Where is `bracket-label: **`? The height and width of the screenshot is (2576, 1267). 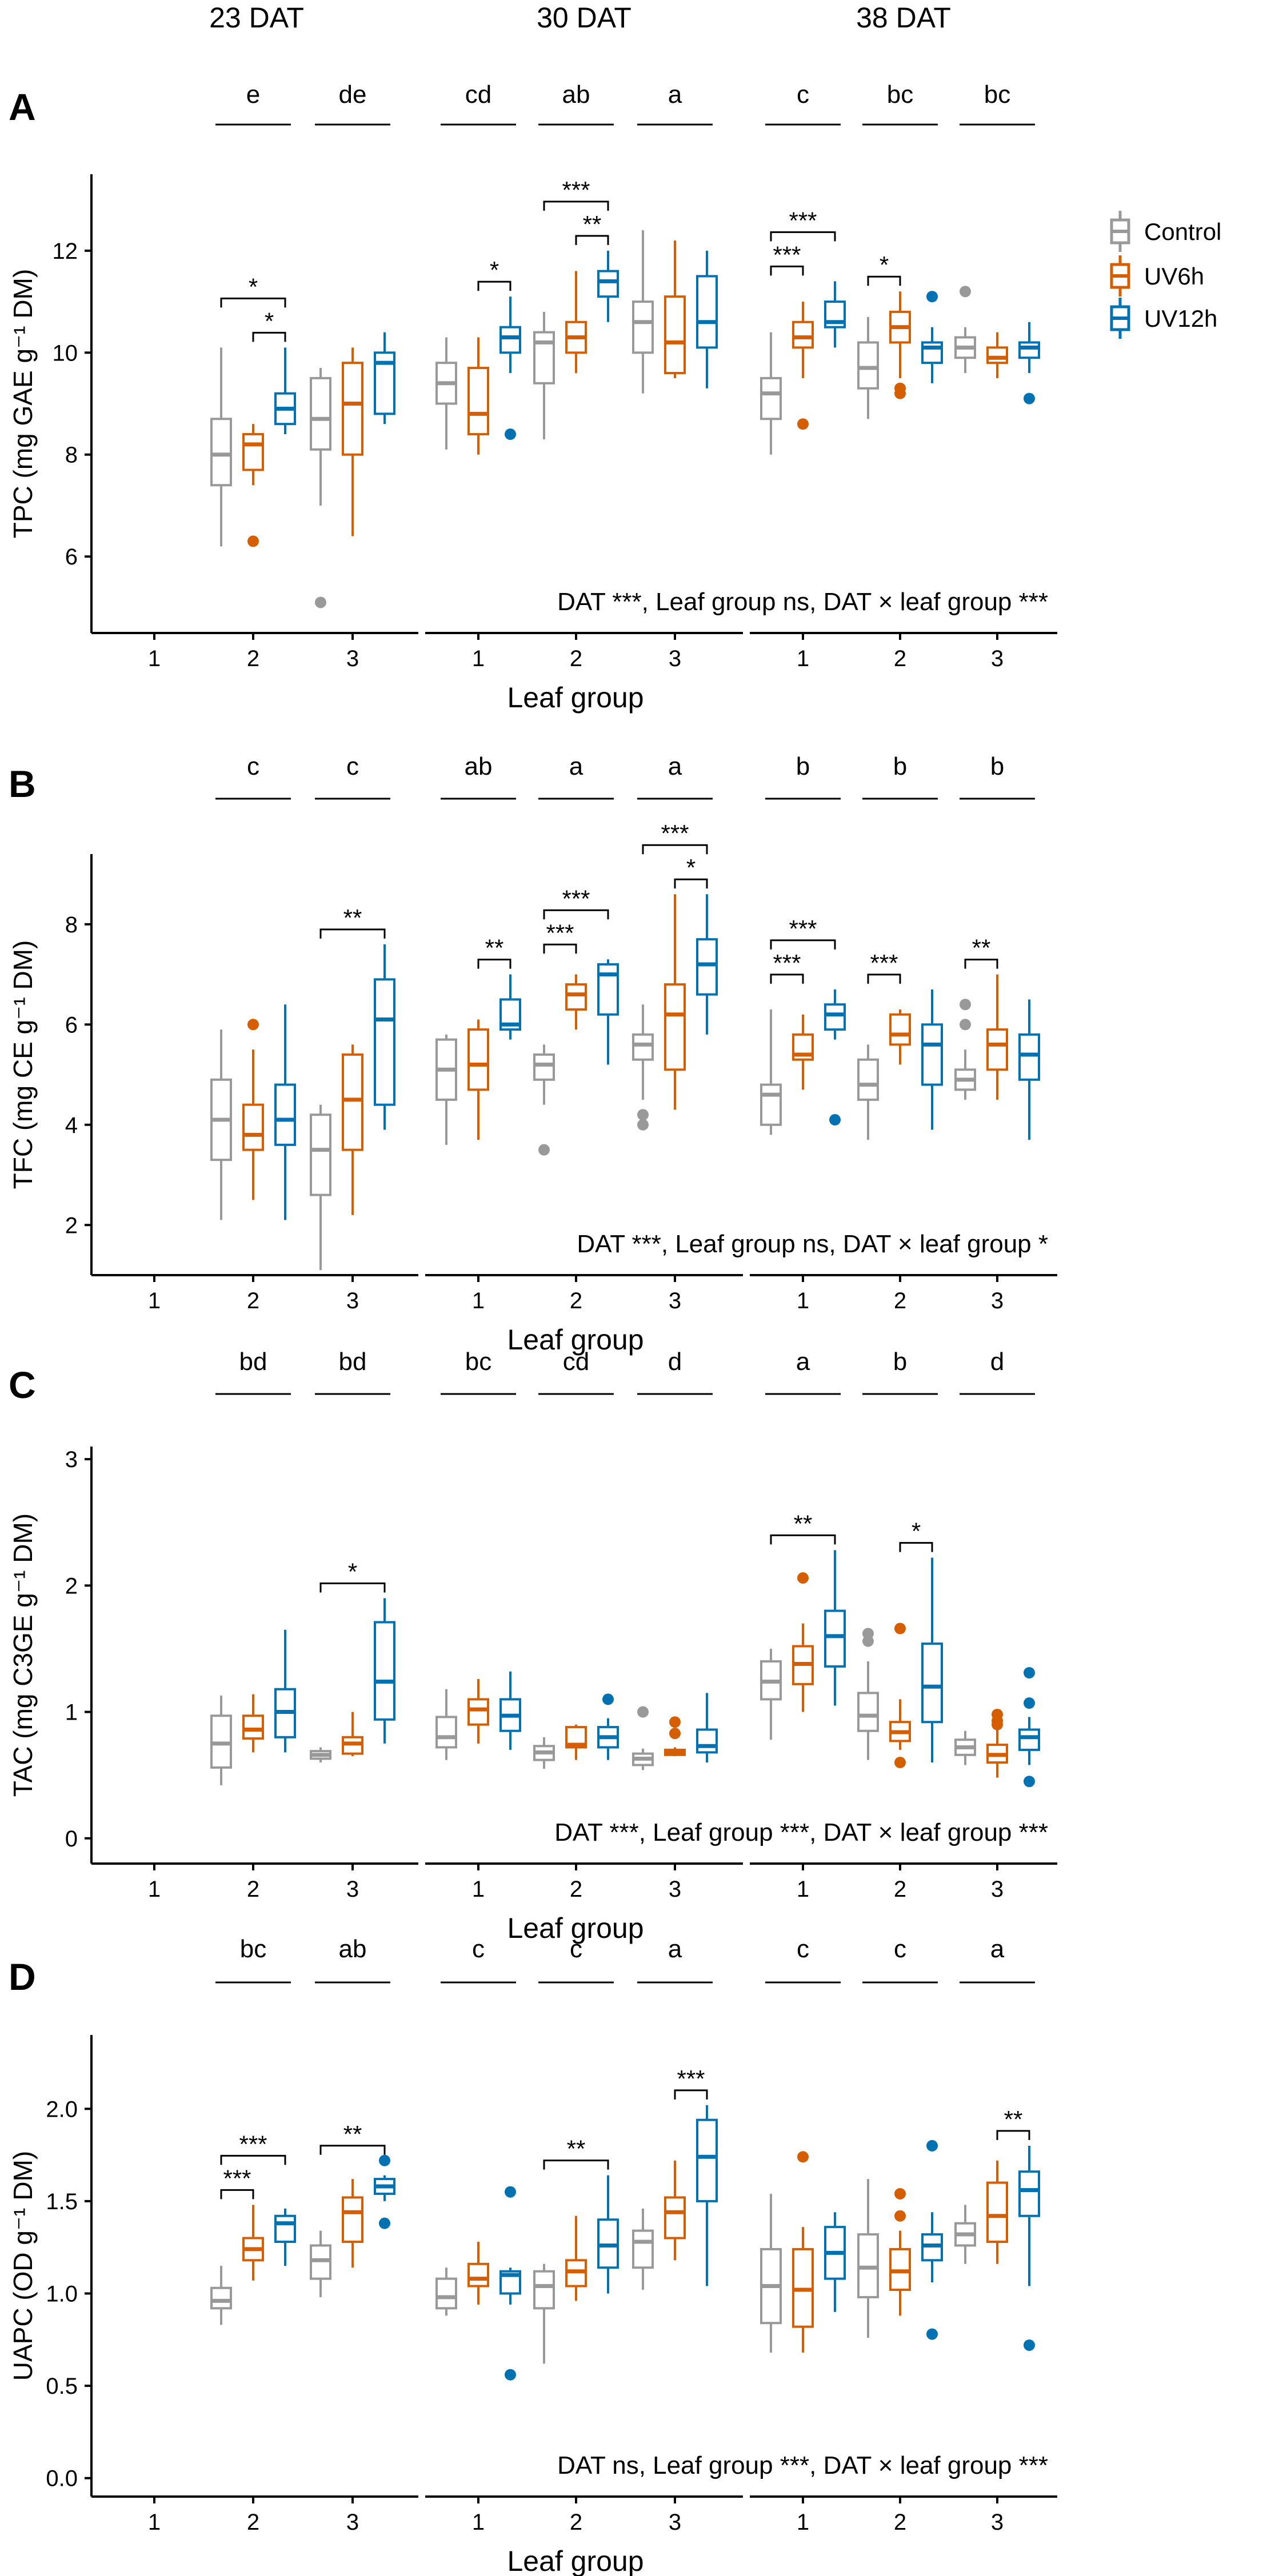
bracket-label: ** is located at coordinates (803, 1523).